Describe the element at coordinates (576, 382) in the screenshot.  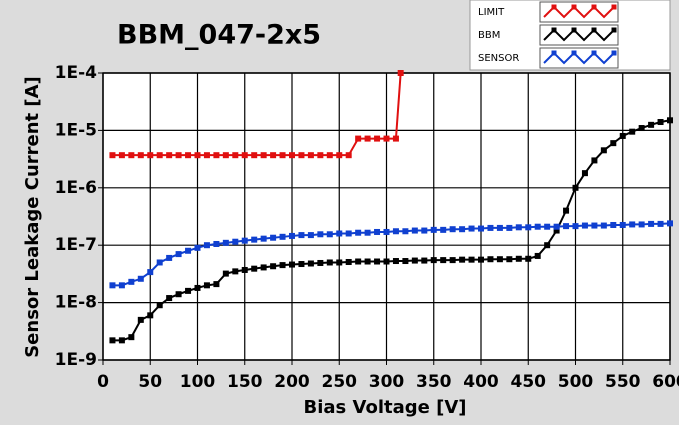
I see `x-tick-label: 500` at that location.